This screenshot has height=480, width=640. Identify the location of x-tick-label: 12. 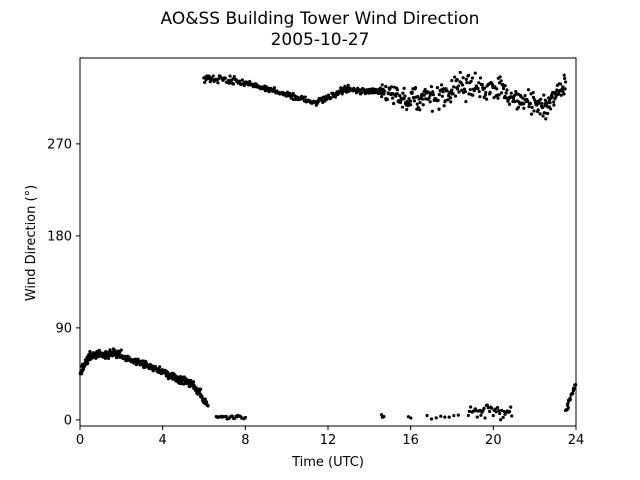
(328, 440).